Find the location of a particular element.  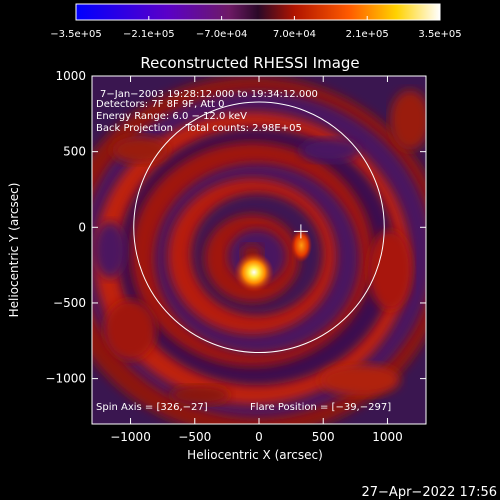

spin-axis-marker is located at coordinates (300, 231).